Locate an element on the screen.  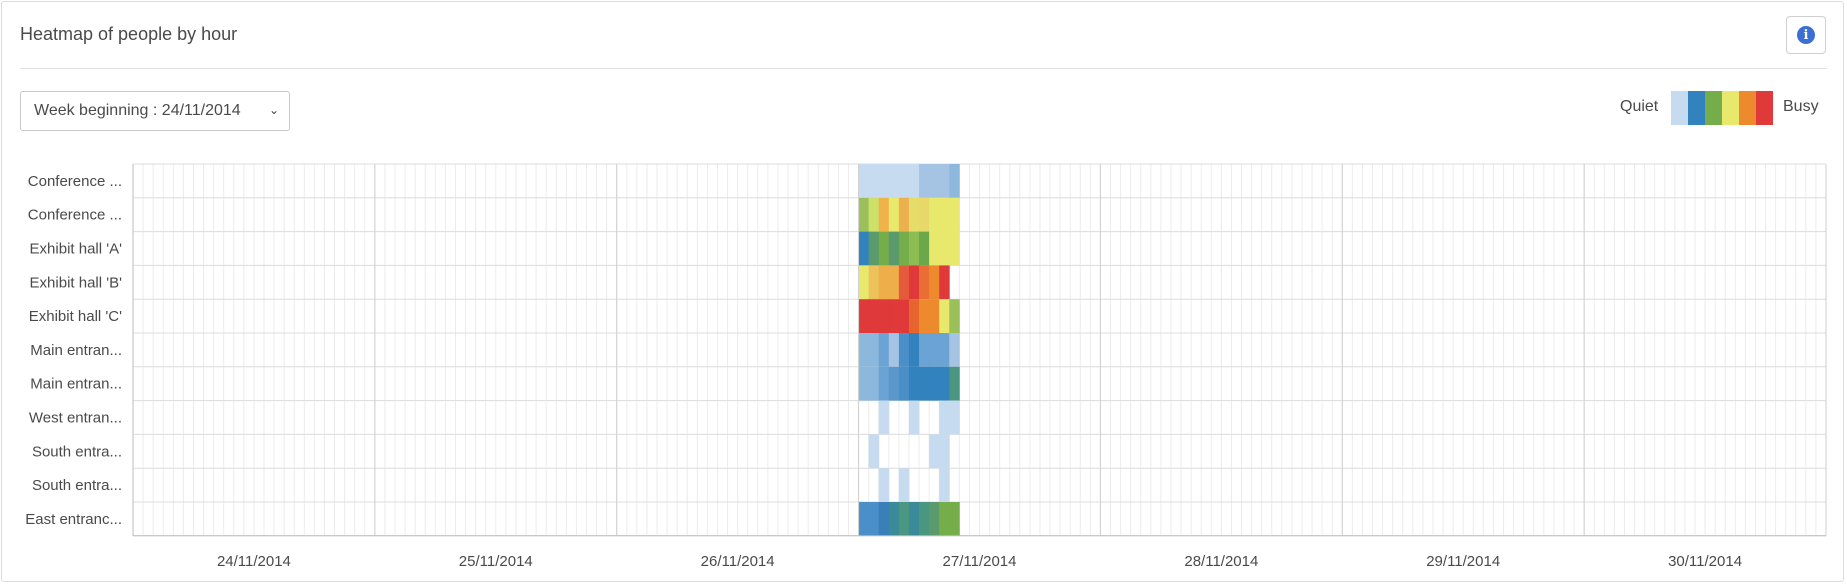
info-button: i is located at coordinates (1806, 35).